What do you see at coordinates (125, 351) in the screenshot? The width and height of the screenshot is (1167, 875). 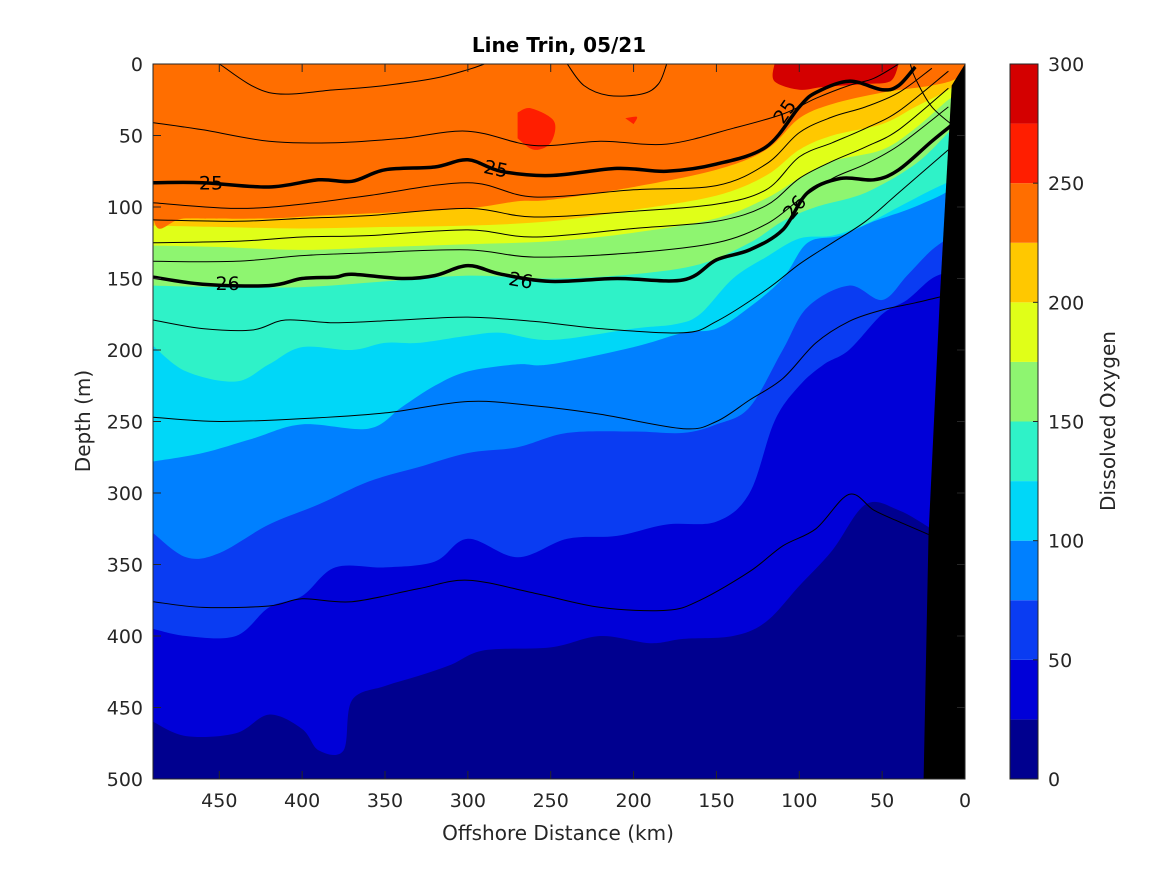 I see `y-tick-label: 200` at bounding box center [125, 351].